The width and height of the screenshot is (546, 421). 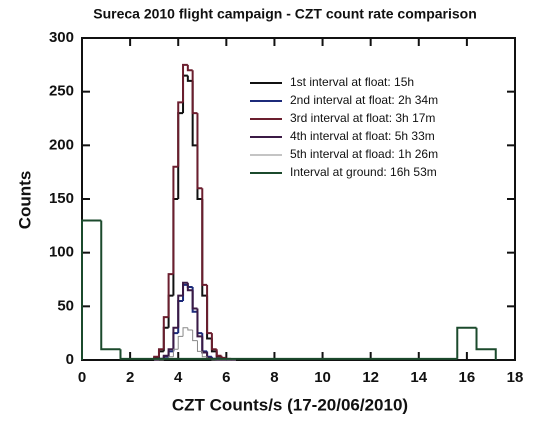 What do you see at coordinates (274, 377) in the screenshot?
I see `x-tick-label: 8` at bounding box center [274, 377].